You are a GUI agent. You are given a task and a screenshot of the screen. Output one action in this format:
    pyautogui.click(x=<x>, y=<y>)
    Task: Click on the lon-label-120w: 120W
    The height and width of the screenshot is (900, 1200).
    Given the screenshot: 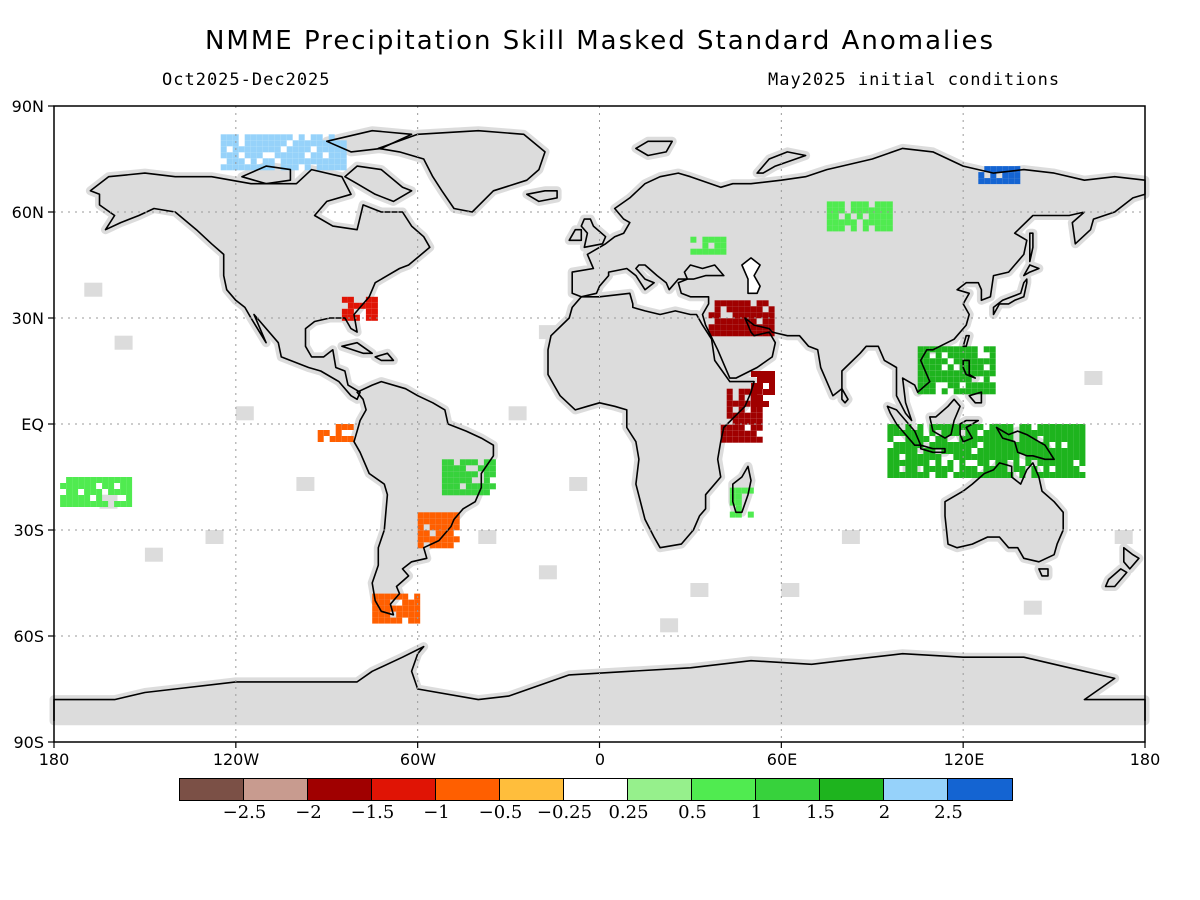 What is the action you would take?
    pyautogui.click(x=236, y=759)
    